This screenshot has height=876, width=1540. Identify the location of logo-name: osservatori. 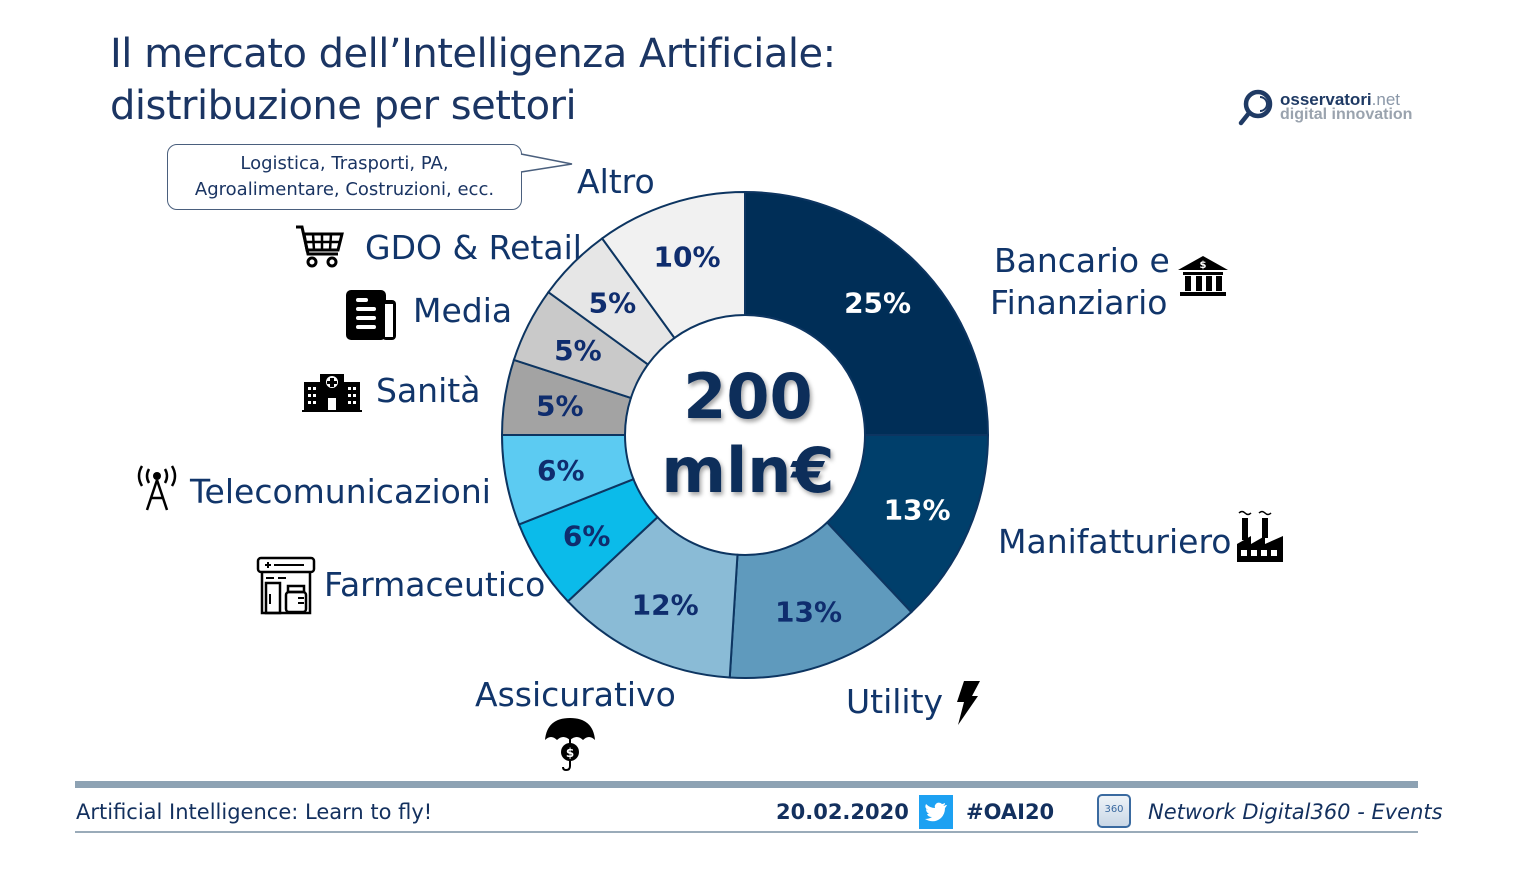
(1326, 99).